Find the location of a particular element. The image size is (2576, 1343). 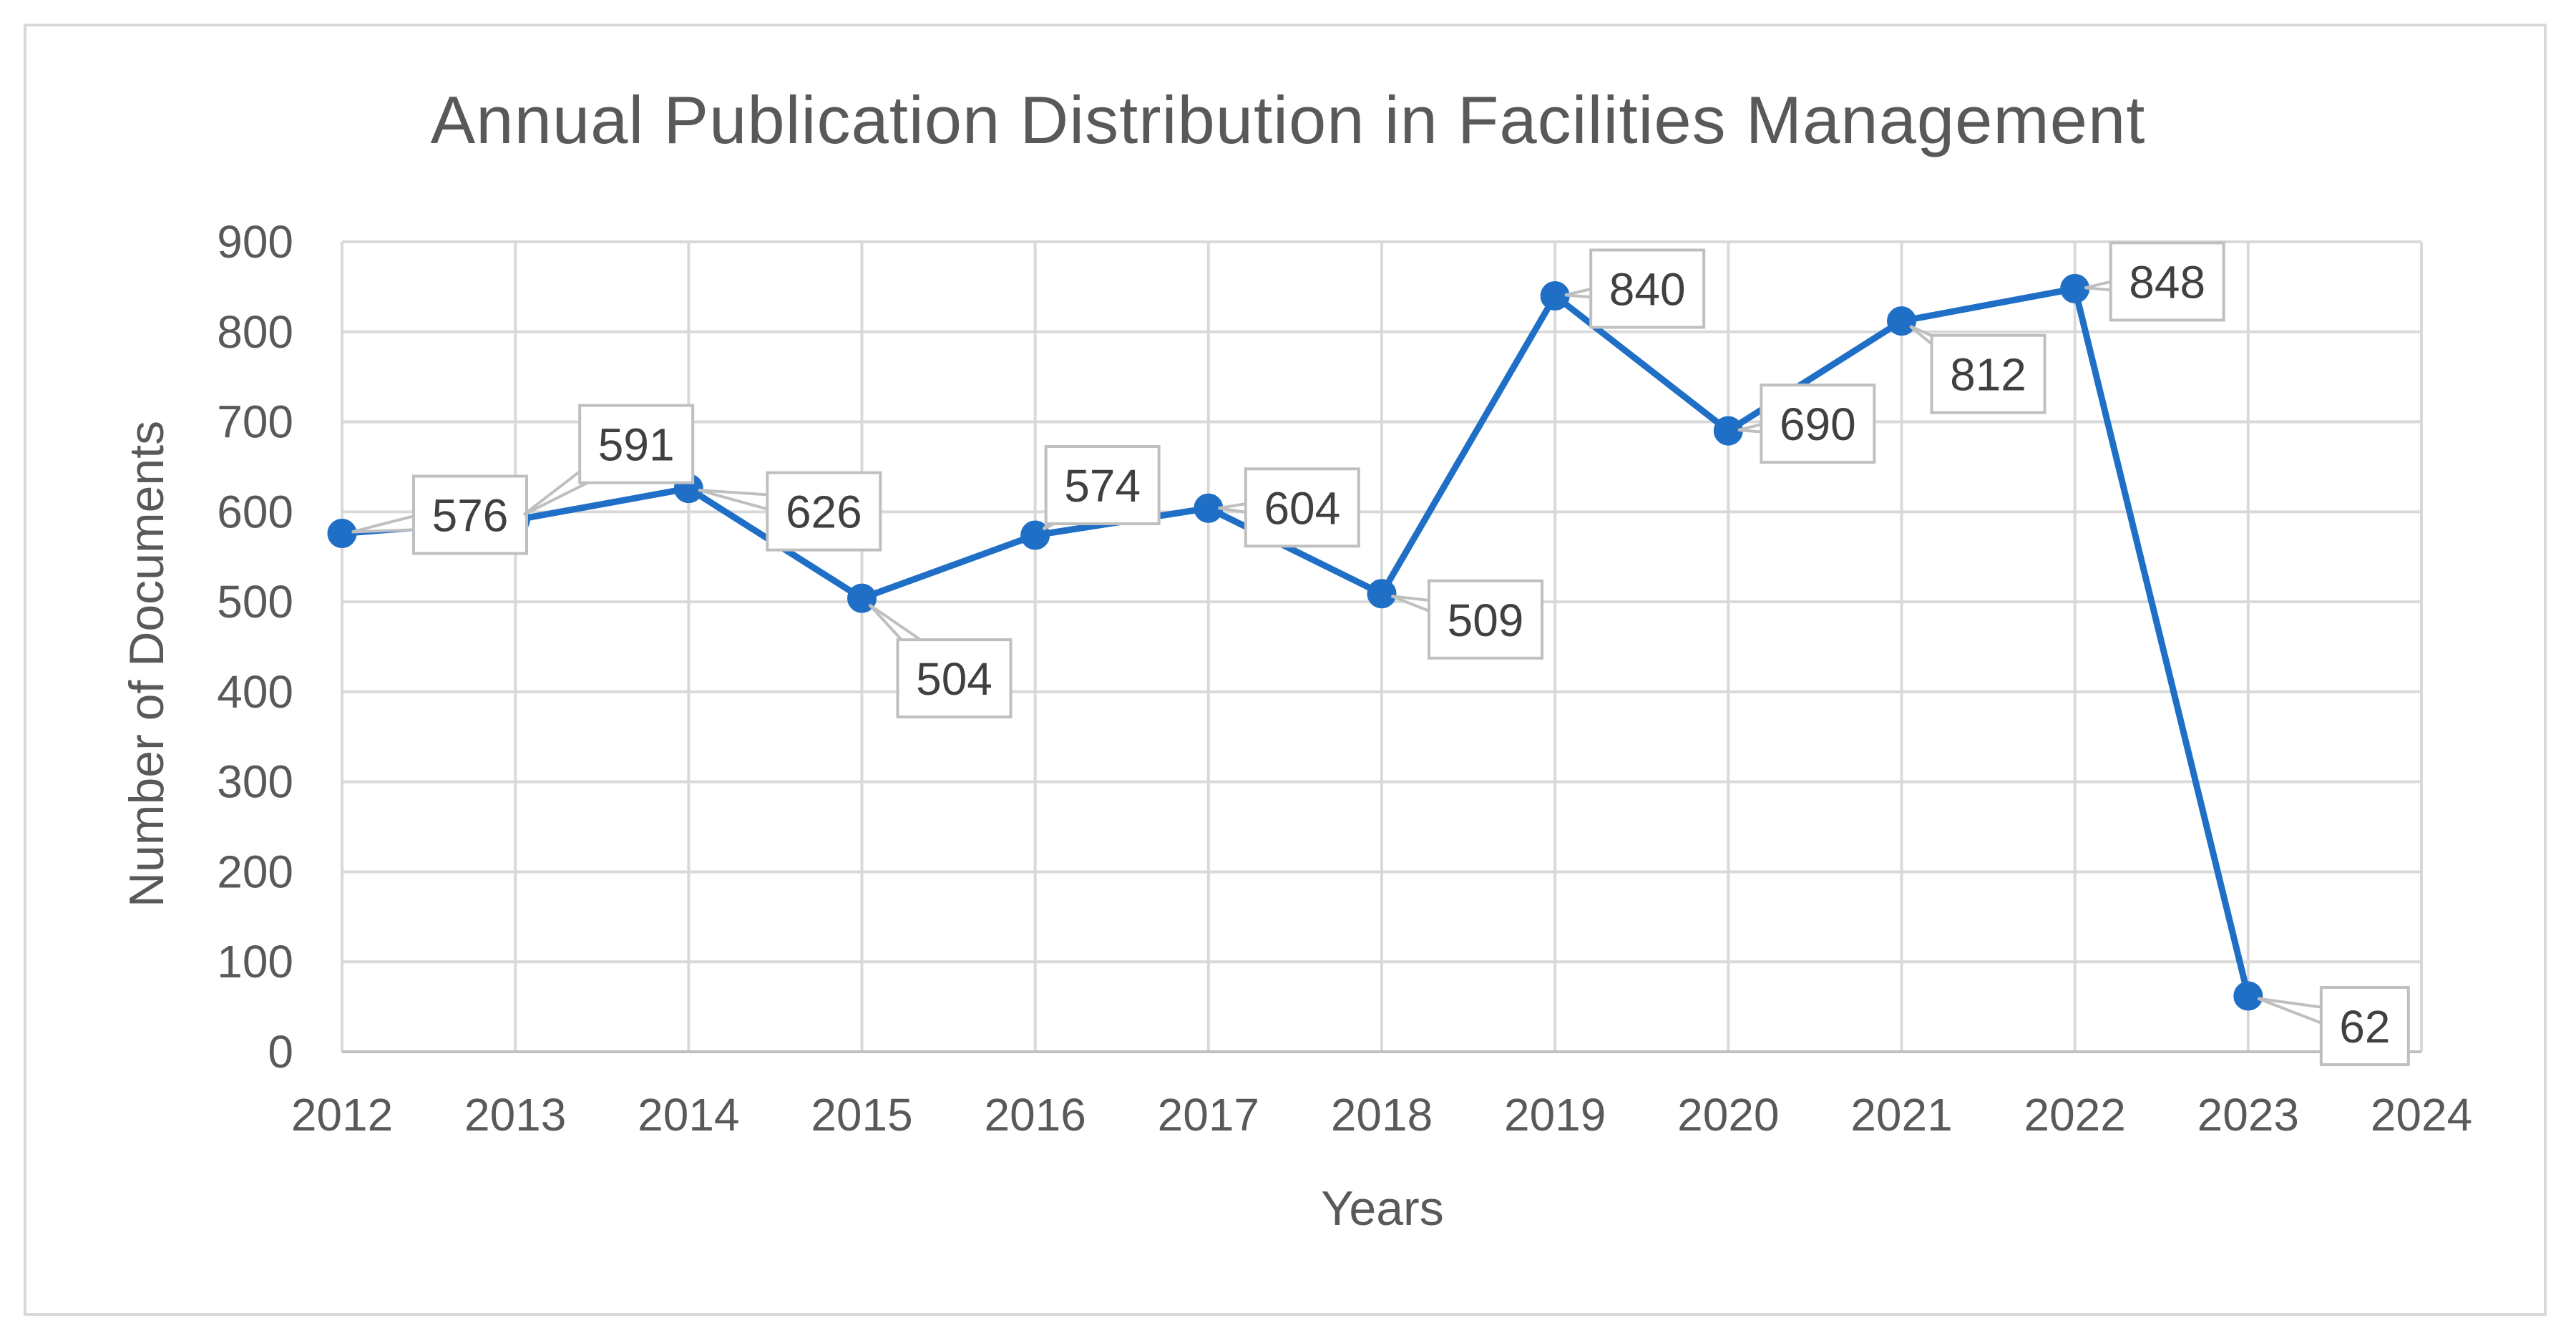

data-label: 604 is located at coordinates (1302, 508).